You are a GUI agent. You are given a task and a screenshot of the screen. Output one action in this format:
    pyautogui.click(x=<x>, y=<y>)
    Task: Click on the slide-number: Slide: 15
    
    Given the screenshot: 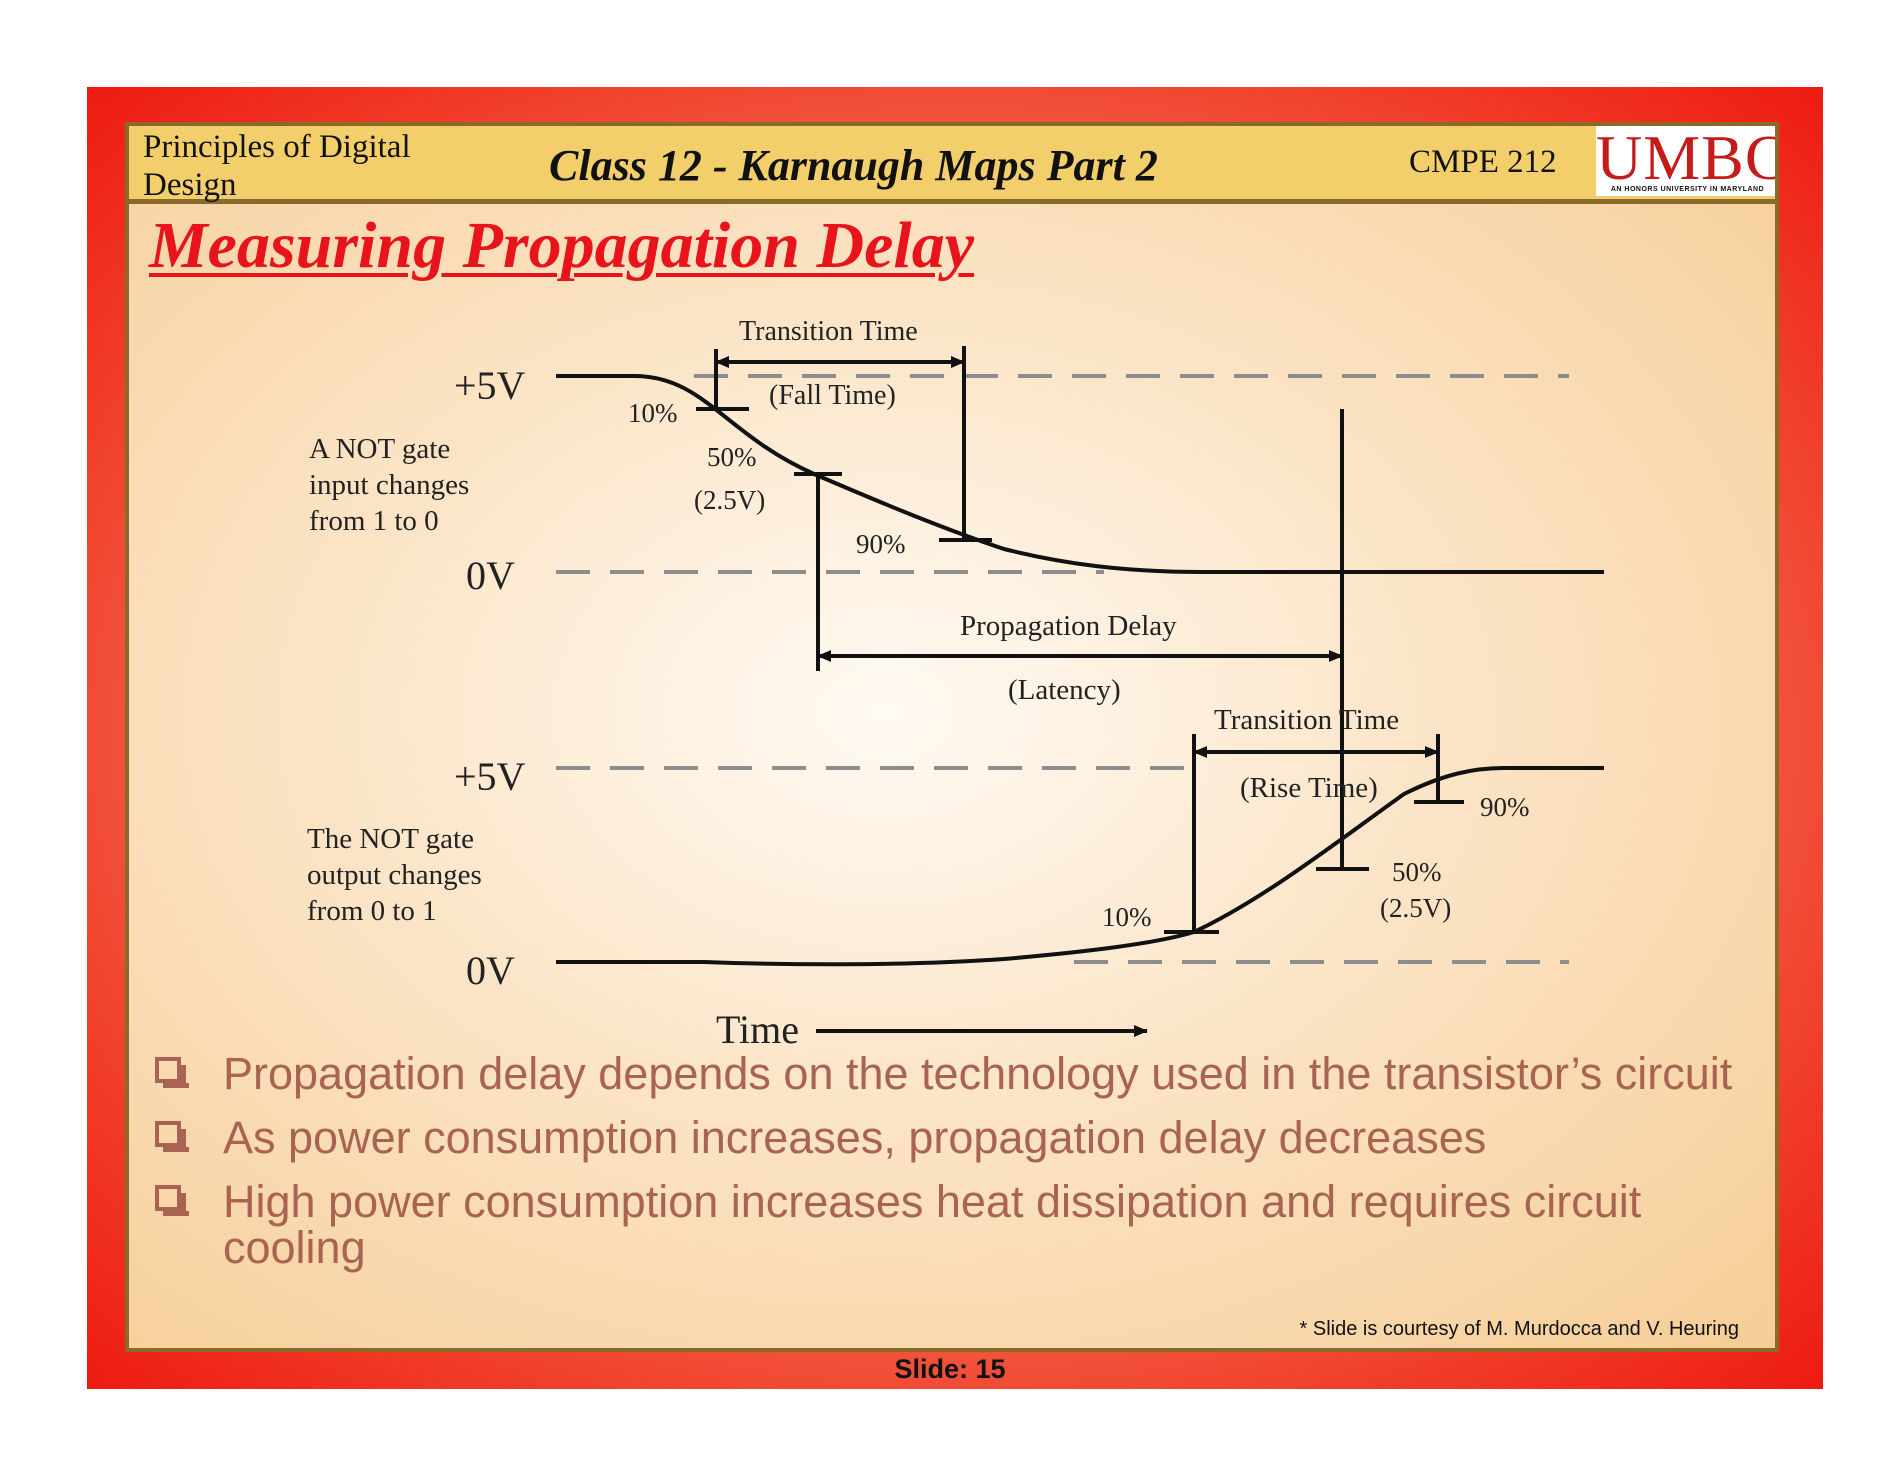 What is the action you would take?
    pyautogui.click(x=950, y=1369)
    